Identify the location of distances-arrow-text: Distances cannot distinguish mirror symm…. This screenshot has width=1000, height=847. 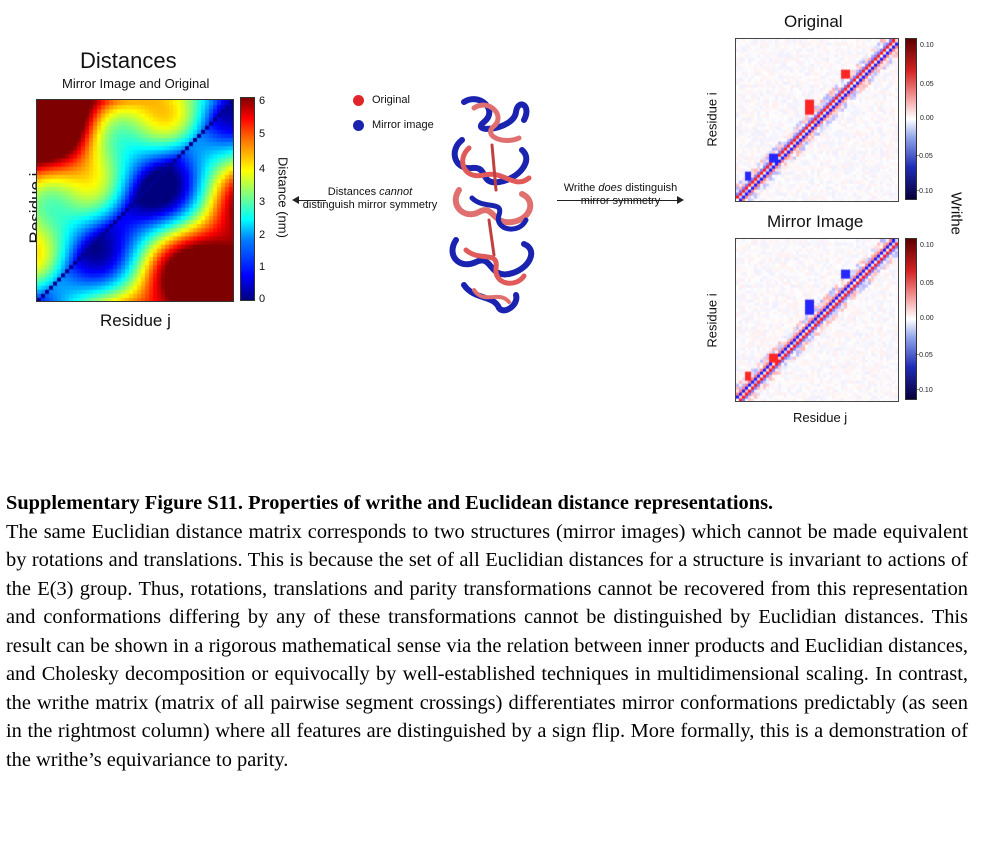
(370, 198).